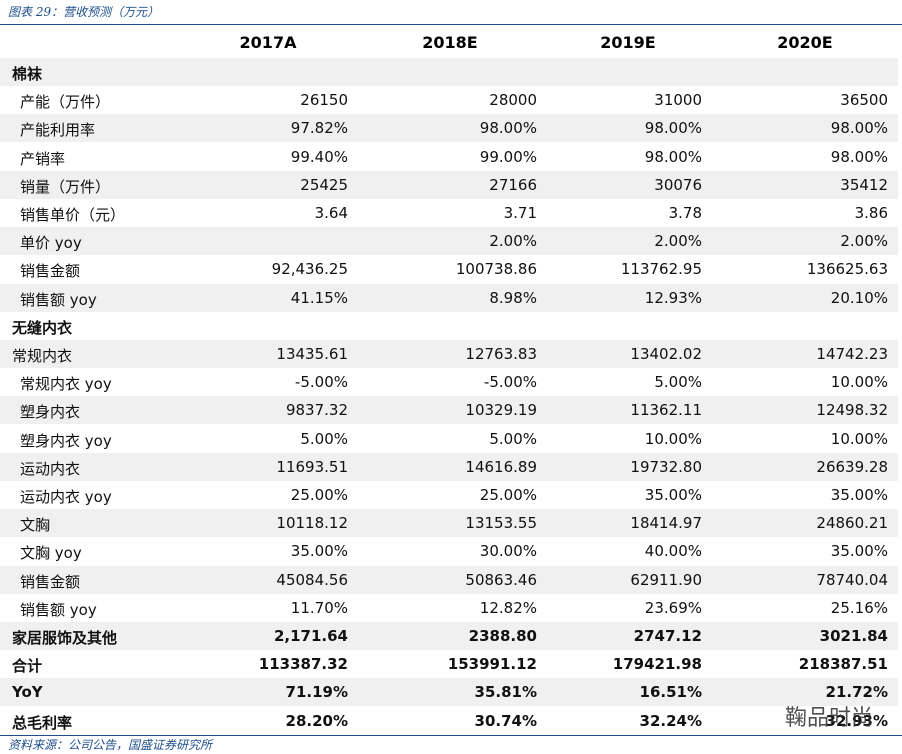 This screenshot has width=902, height=754. I want to click on cell-value: 99.40%, so click(319, 156).